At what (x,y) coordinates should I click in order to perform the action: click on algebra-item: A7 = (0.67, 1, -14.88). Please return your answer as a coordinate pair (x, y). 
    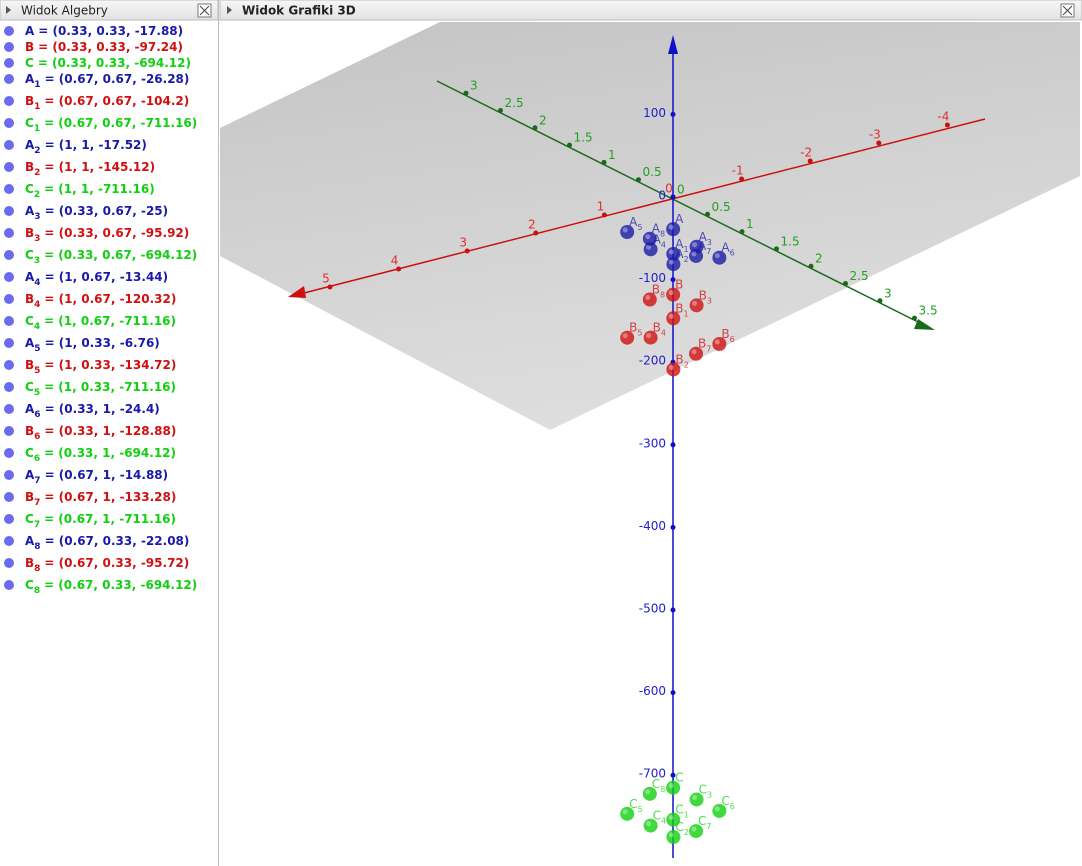
    Looking at the image, I should click on (86, 477).